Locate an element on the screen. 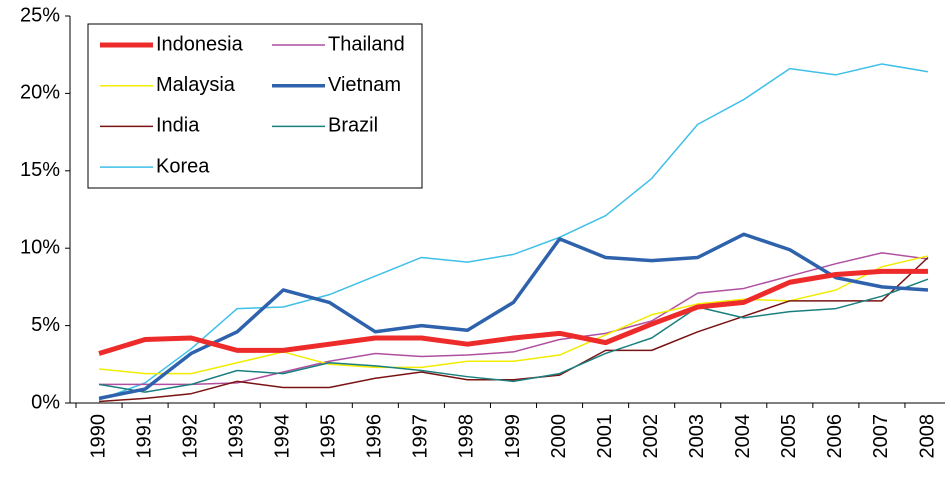 The width and height of the screenshot is (951, 485). x-tick-label: 2008 is located at coordinates (927, 436).